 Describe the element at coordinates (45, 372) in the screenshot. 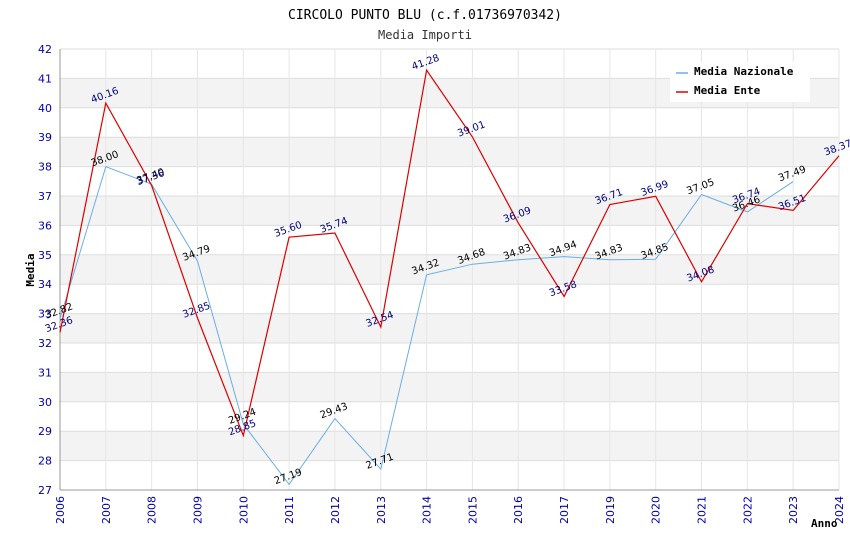

I see `y-tick-label: 31` at that location.